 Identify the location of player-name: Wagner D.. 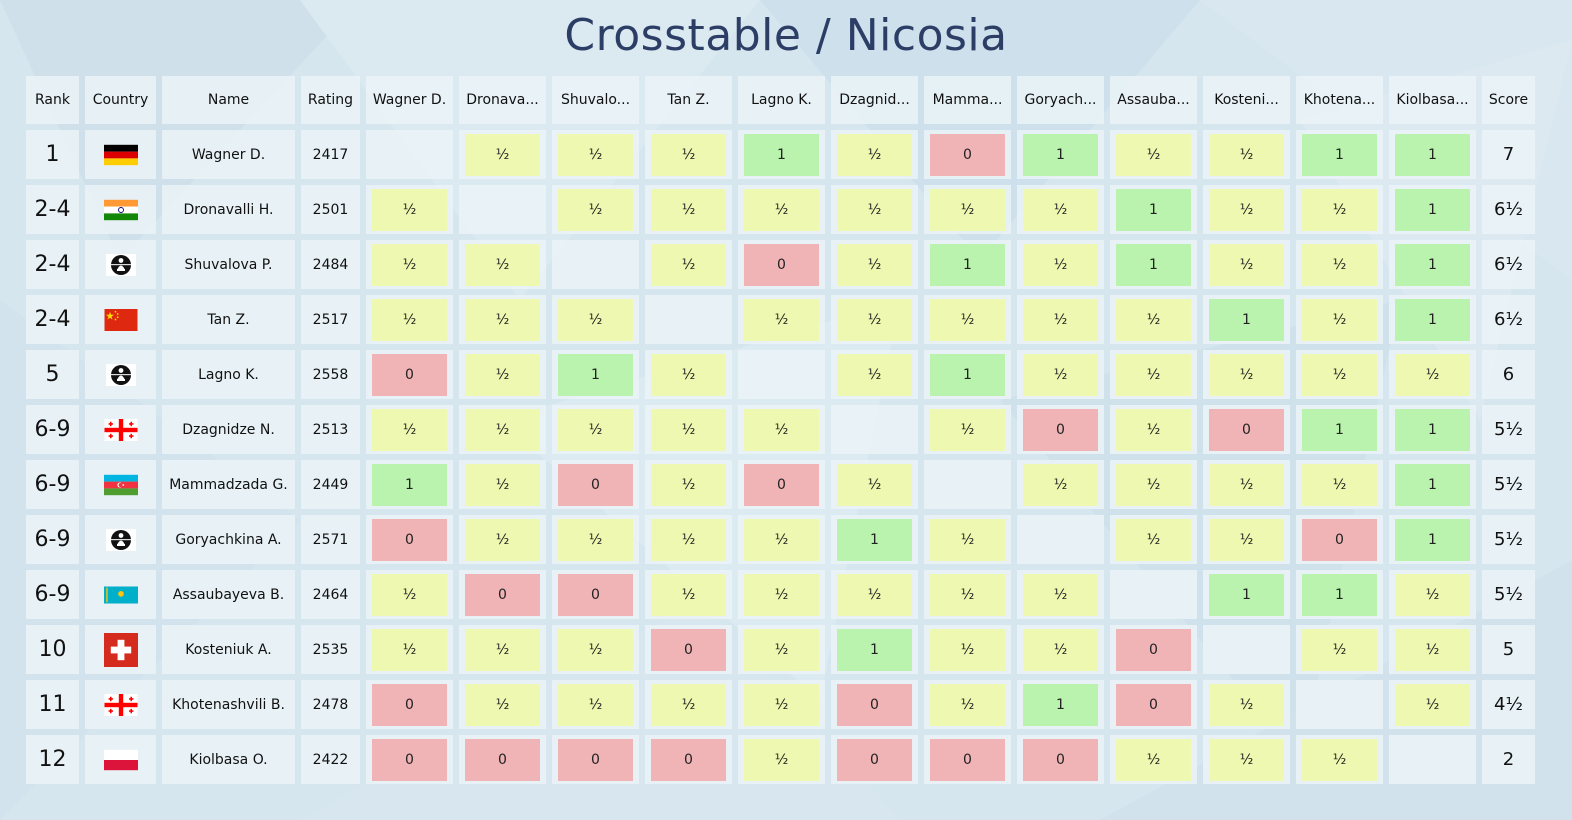
(228, 154).